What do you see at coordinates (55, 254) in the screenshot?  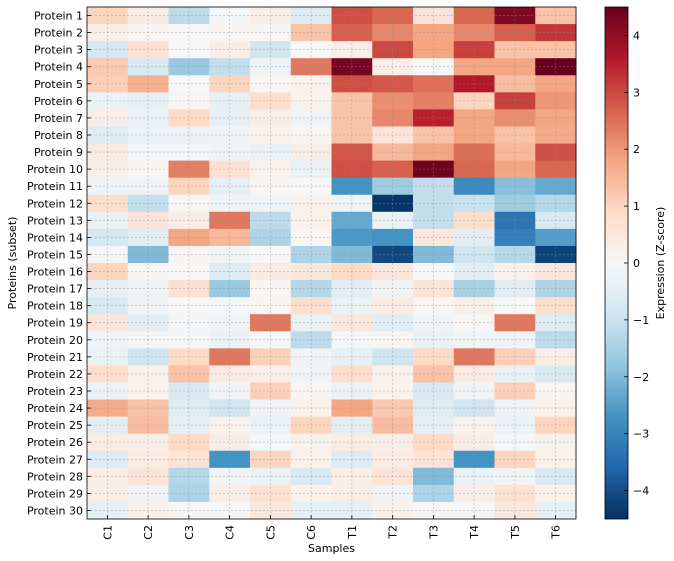 I see `y-tick-label: Protein 15` at bounding box center [55, 254].